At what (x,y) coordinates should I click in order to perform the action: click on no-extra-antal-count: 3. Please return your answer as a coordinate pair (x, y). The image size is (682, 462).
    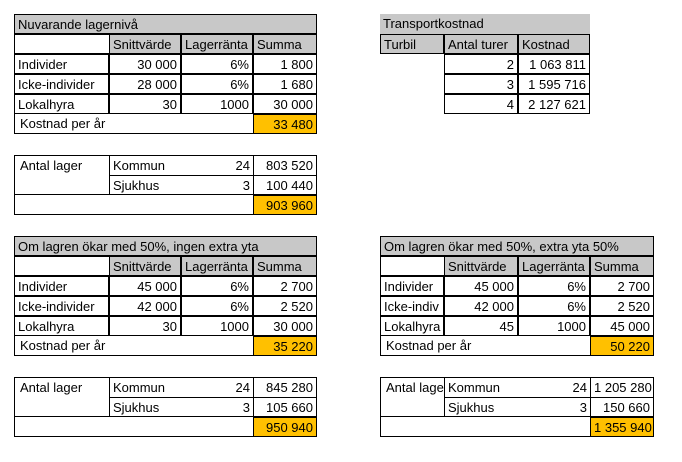
    Looking at the image, I should click on (217, 407).